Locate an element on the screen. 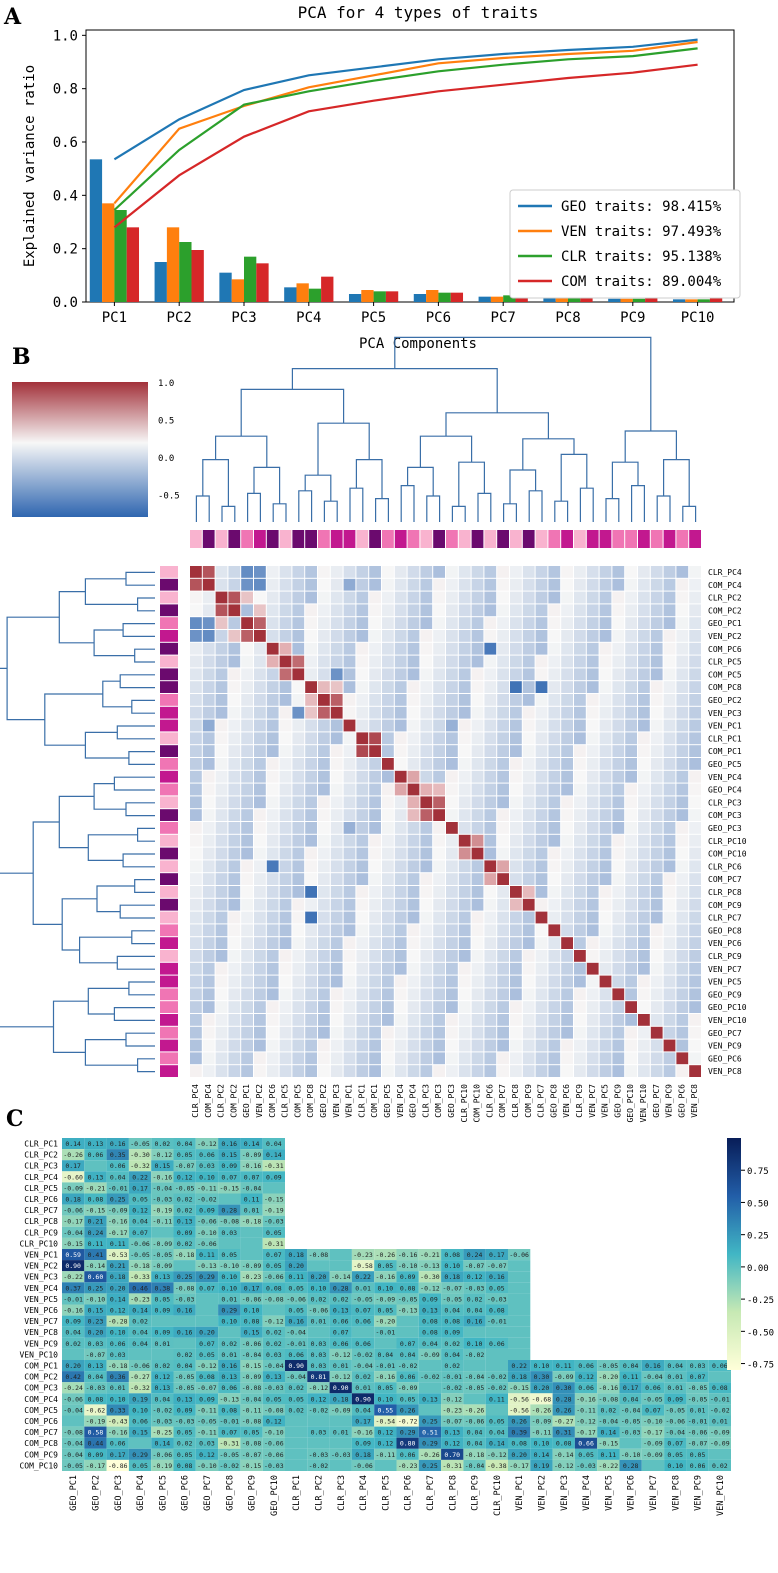  heatmap-row-label: CLR_PC10 is located at coordinates (727, 841).